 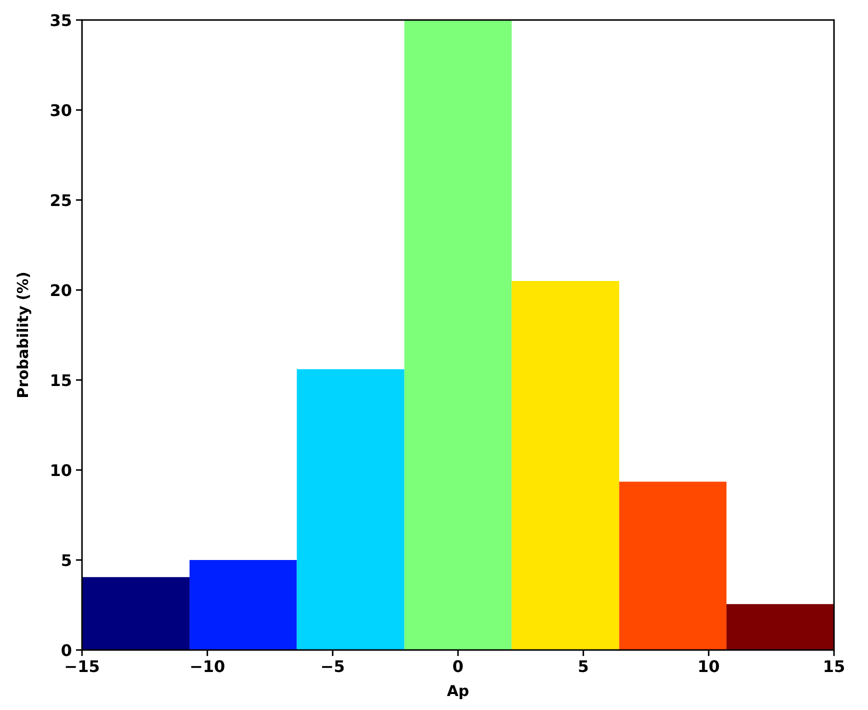 I want to click on y-tick-label: 30, so click(x=61, y=110).